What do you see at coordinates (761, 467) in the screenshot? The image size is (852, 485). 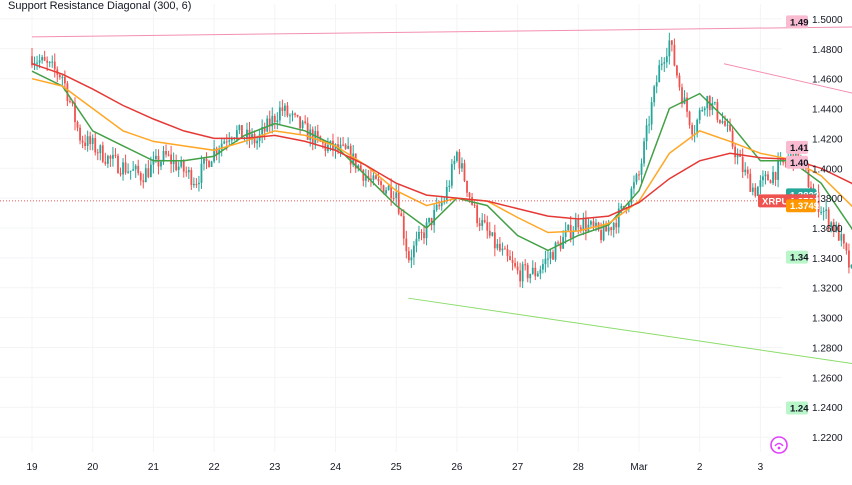 I see `x-tick-label: 3` at bounding box center [761, 467].